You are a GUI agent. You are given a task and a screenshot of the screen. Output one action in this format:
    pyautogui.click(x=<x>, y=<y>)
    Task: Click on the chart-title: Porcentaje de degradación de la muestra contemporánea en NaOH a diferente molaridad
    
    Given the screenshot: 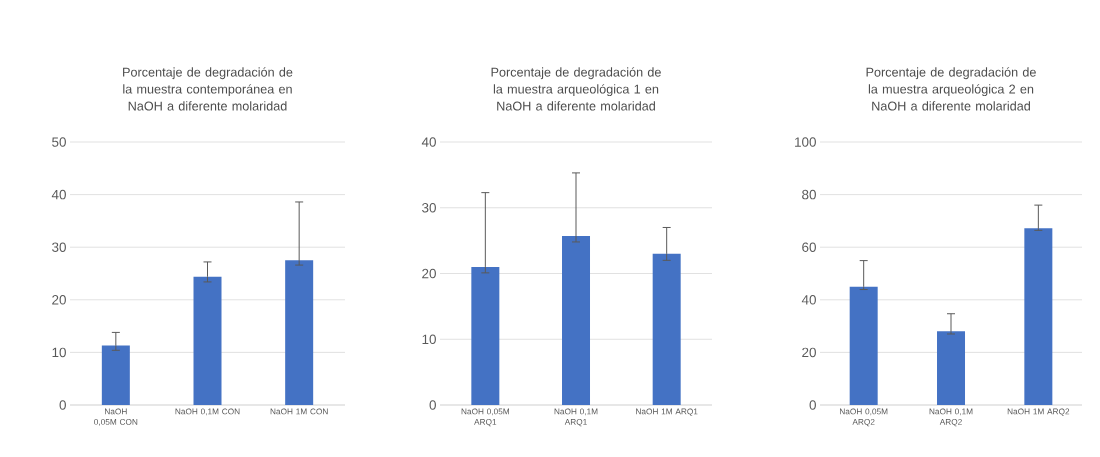 What is the action you would take?
    pyautogui.click(x=208, y=89)
    